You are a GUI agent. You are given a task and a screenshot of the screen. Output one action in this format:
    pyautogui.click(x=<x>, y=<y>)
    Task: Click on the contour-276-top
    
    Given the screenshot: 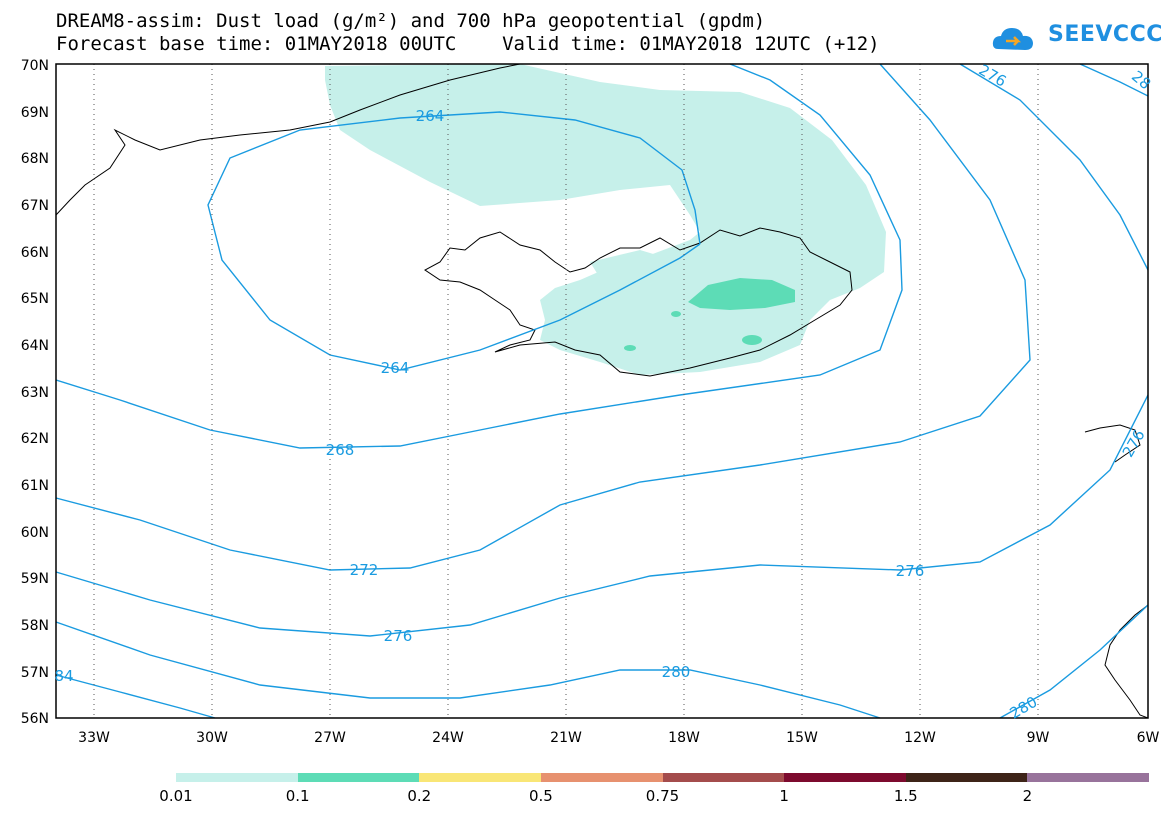 What is the action you would take?
    pyautogui.click(x=1054, y=167)
    